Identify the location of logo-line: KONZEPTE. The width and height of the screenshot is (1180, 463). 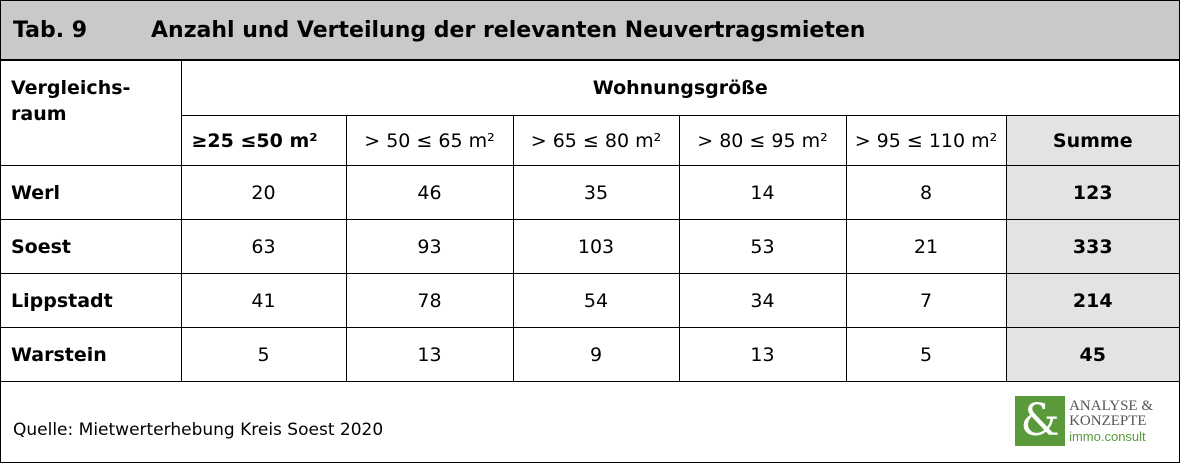
(1108, 420).